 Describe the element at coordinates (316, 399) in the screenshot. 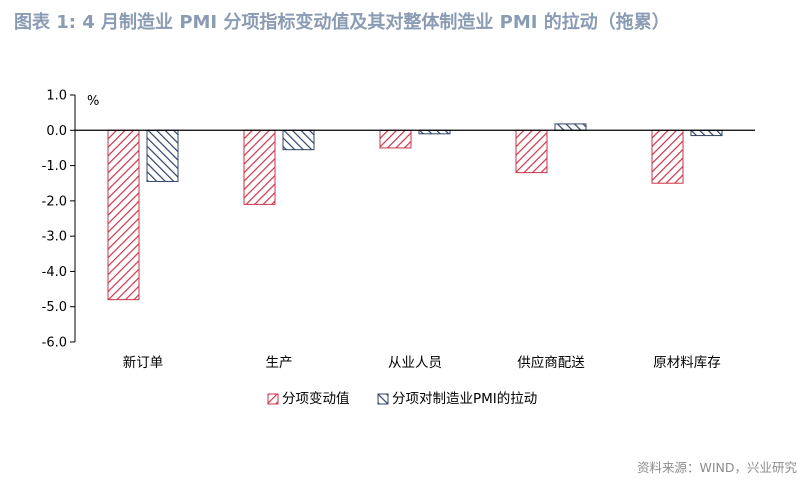

I see `legend-label: 分项变动值` at that location.